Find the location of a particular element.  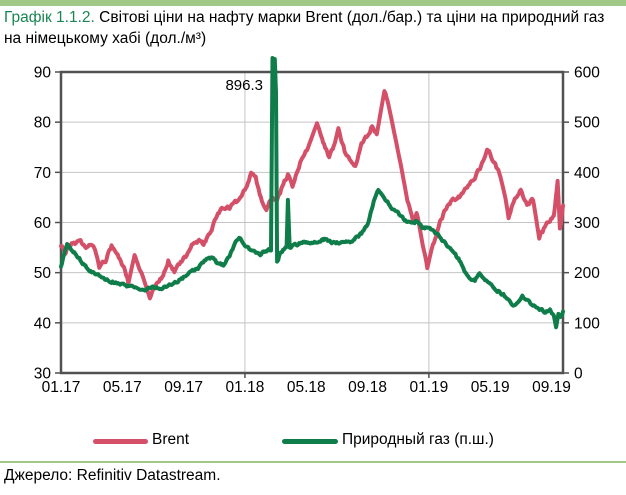

legend: Brent Природный газ (п.ш.) is located at coordinates (313, 441).